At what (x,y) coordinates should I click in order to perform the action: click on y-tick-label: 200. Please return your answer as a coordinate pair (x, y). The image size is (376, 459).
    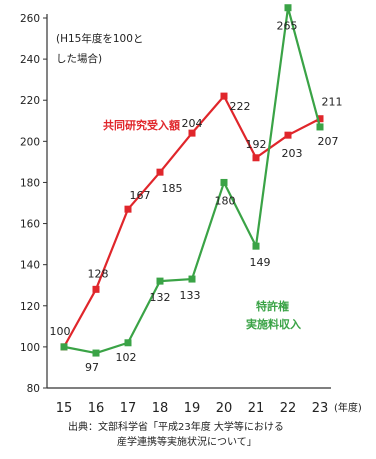
    Looking at the image, I should click on (30, 142).